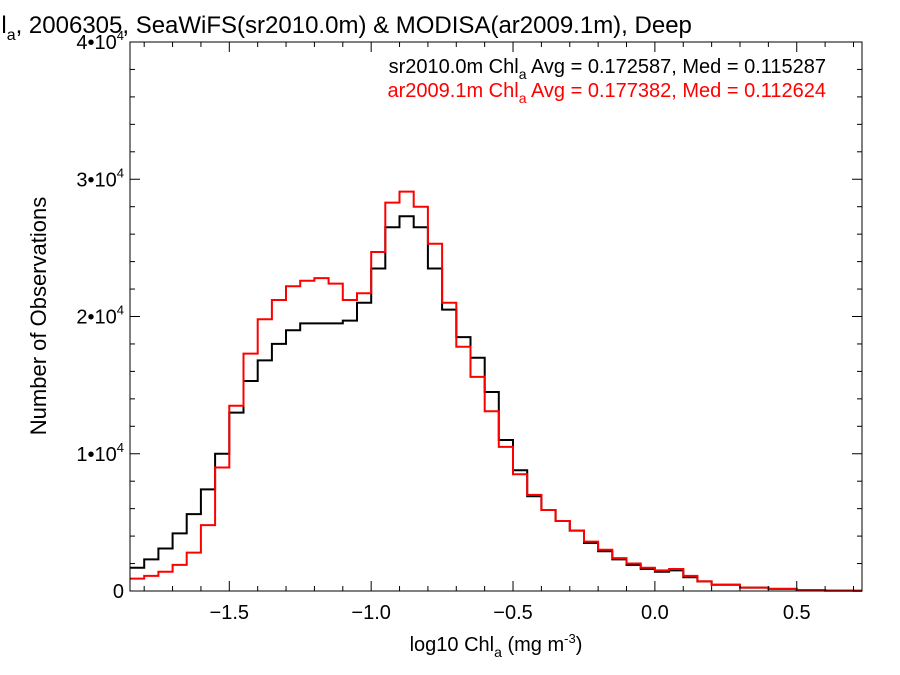 The width and height of the screenshot is (900, 675). What do you see at coordinates (118, 592) in the screenshot?
I see `y-tick-label: 0` at bounding box center [118, 592].